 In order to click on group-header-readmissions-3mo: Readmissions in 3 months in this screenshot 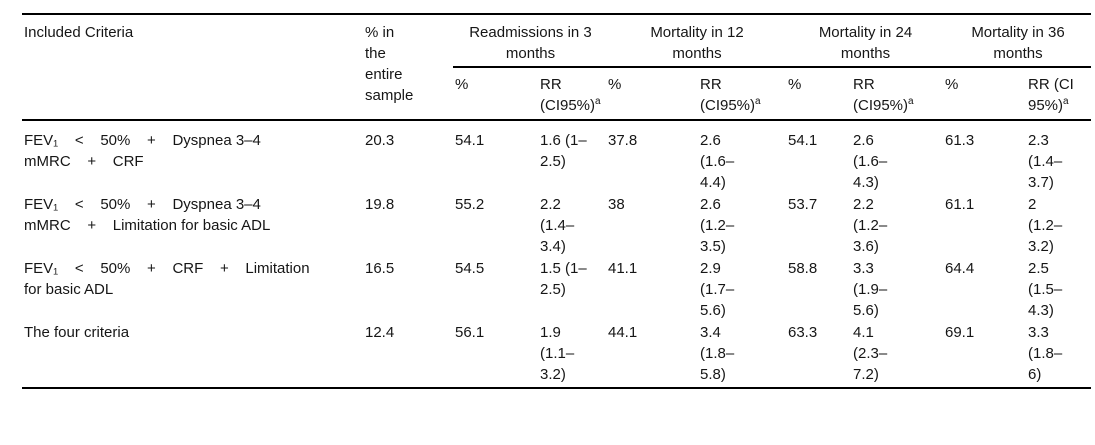, I will do `click(529, 41)`.